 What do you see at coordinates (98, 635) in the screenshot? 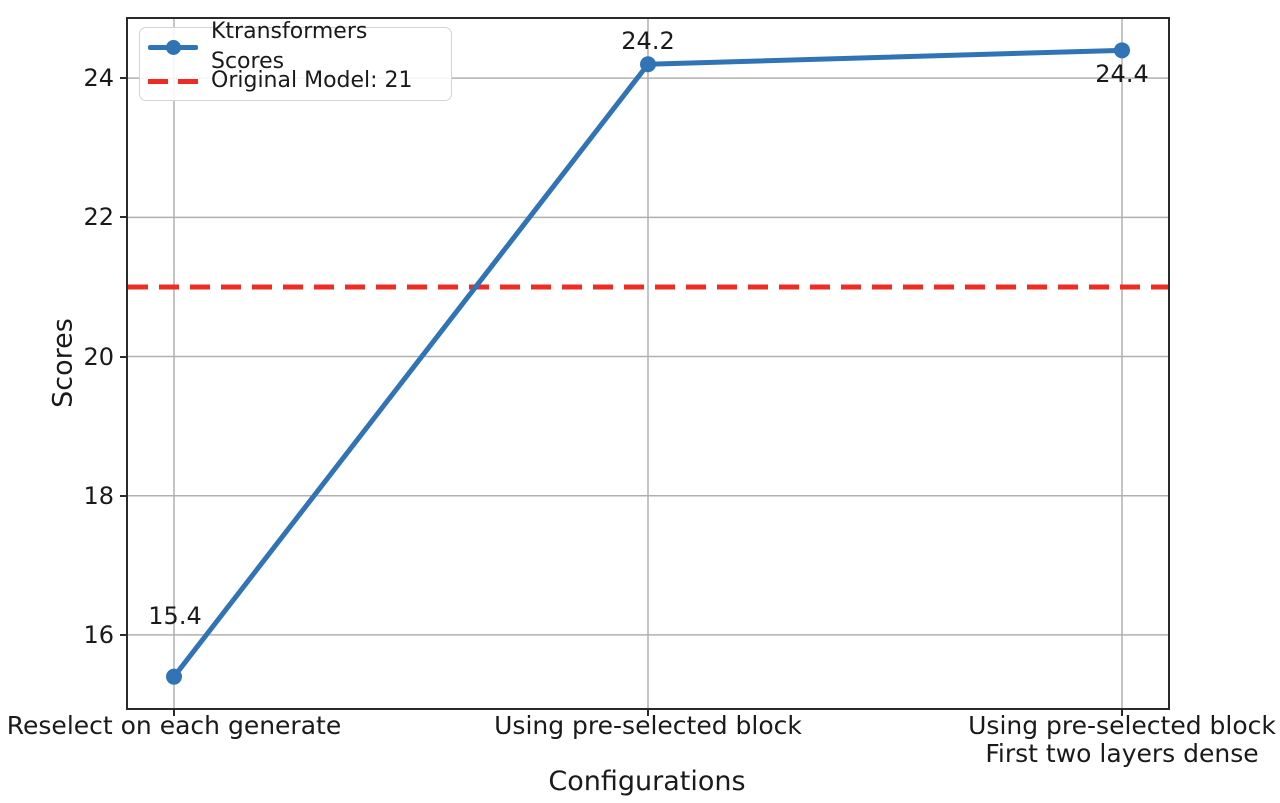
I see `y-tick-label: 16` at bounding box center [98, 635].